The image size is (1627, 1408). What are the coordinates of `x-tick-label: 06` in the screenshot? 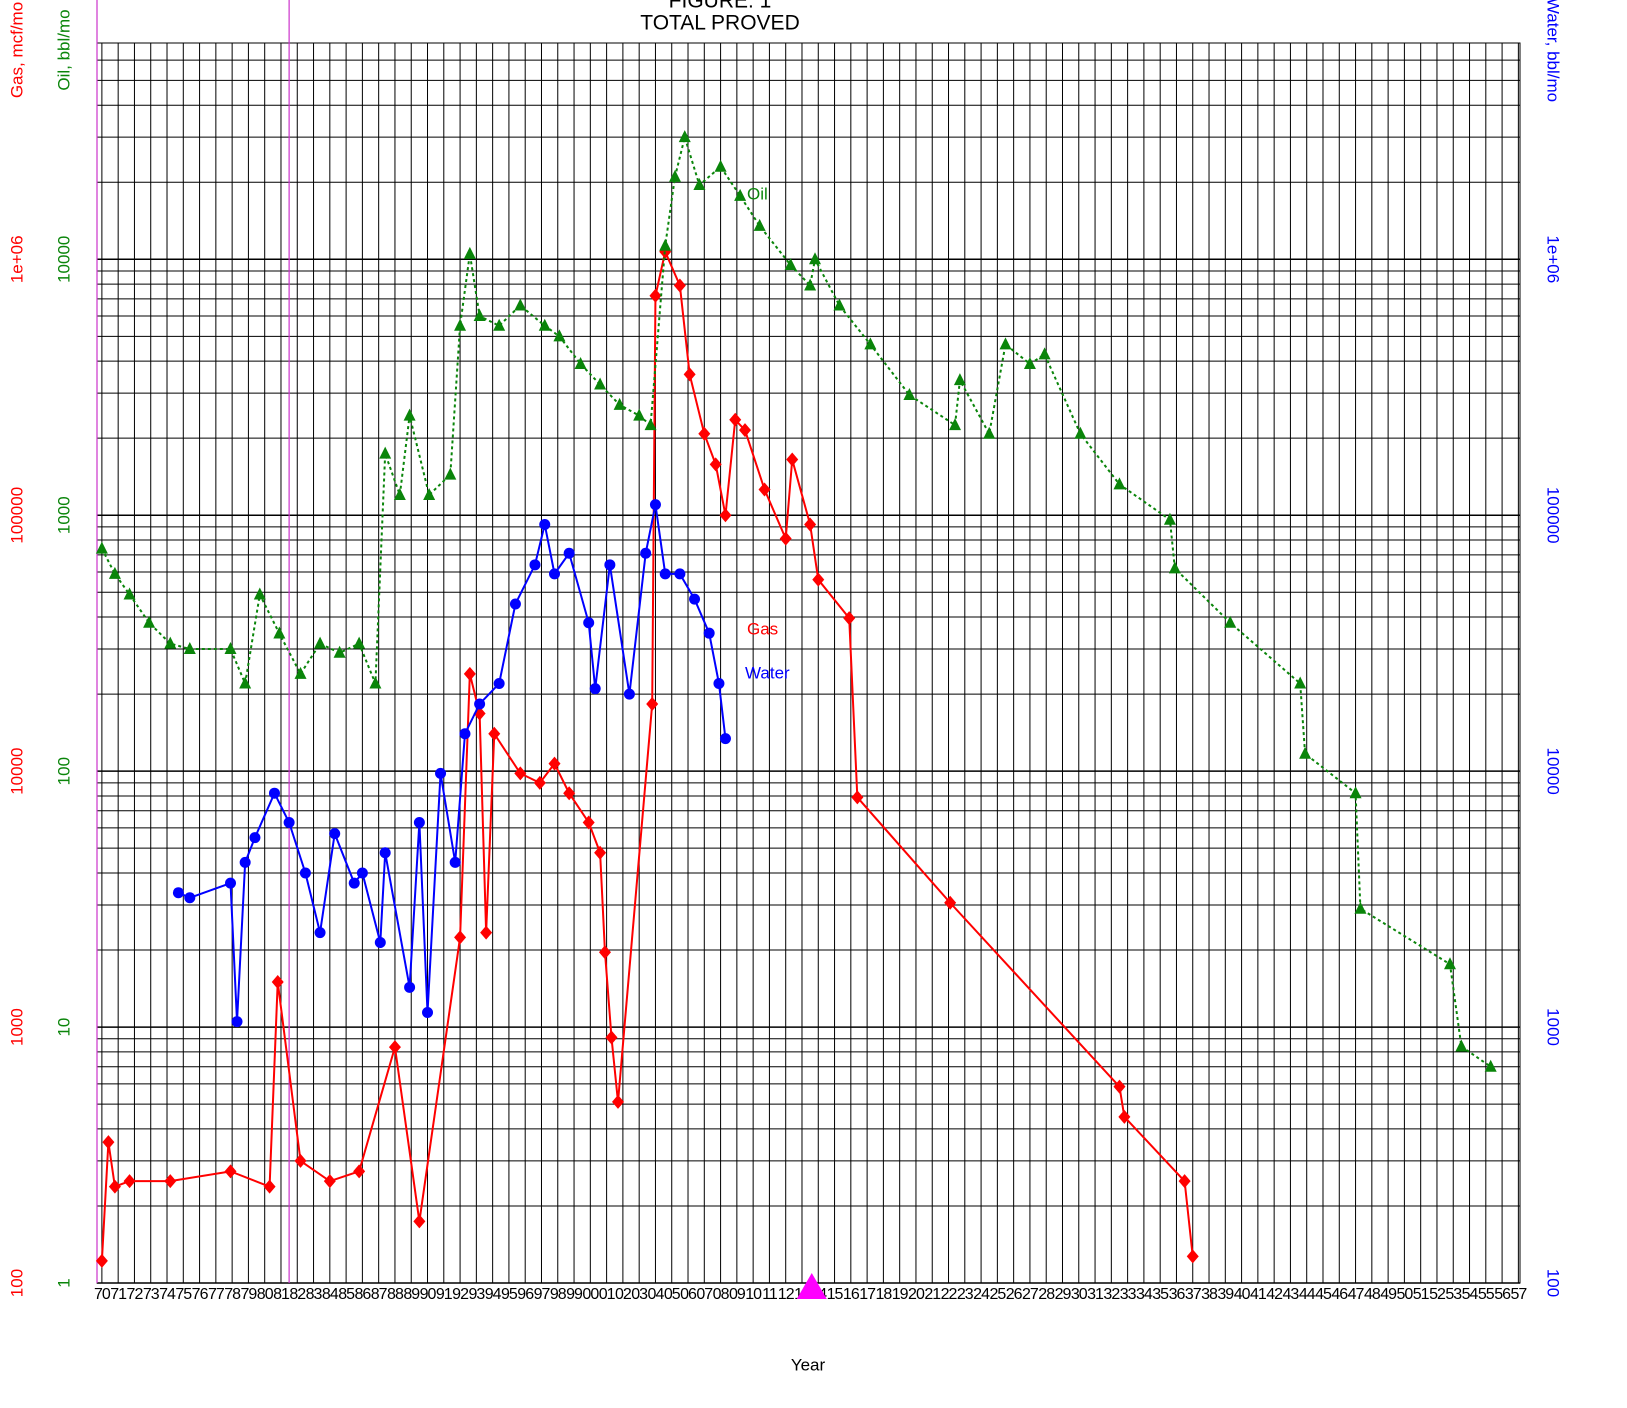 It's located at (688, 1294).